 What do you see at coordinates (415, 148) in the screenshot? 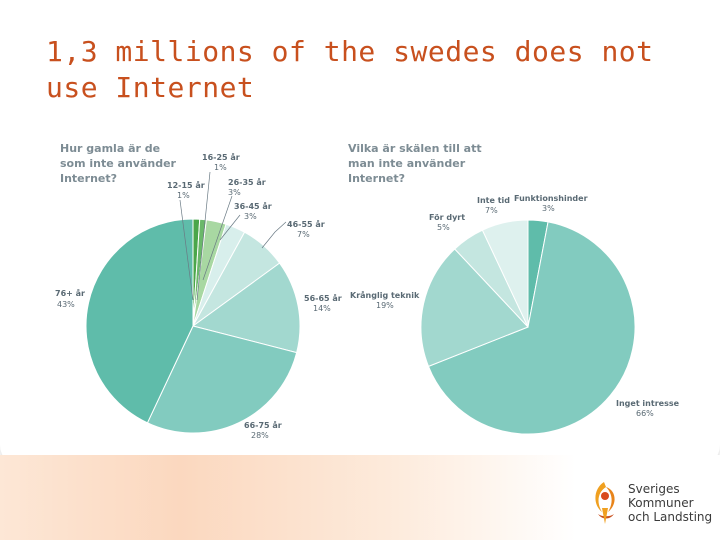
I see `reason-pie-title-line-1: Vilka är skälen till att` at bounding box center [415, 148].